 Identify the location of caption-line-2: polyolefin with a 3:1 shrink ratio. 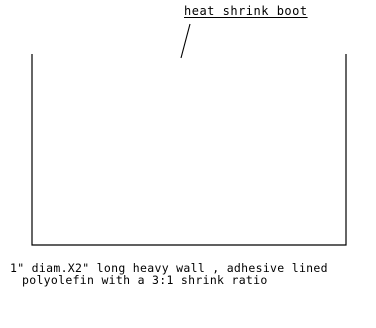
(145, 280).